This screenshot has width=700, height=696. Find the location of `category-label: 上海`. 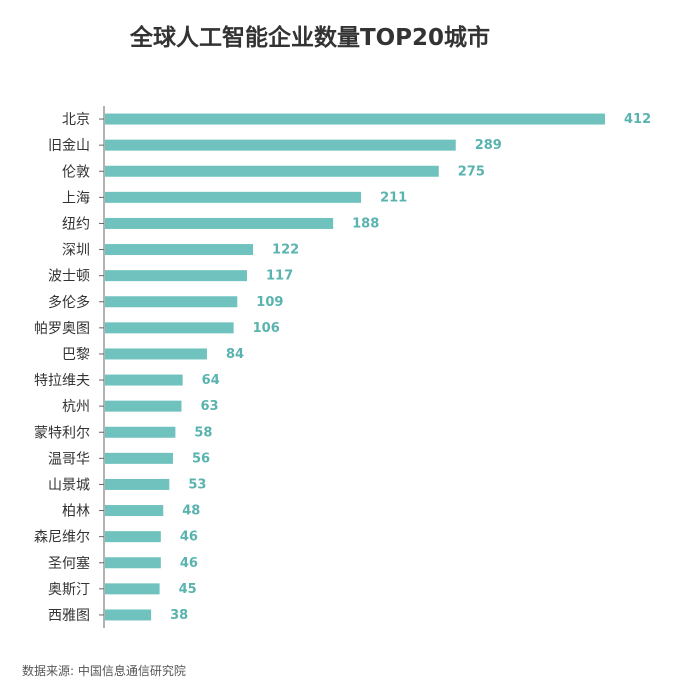

category-label: 上海 is located at coordinates (76, 198).